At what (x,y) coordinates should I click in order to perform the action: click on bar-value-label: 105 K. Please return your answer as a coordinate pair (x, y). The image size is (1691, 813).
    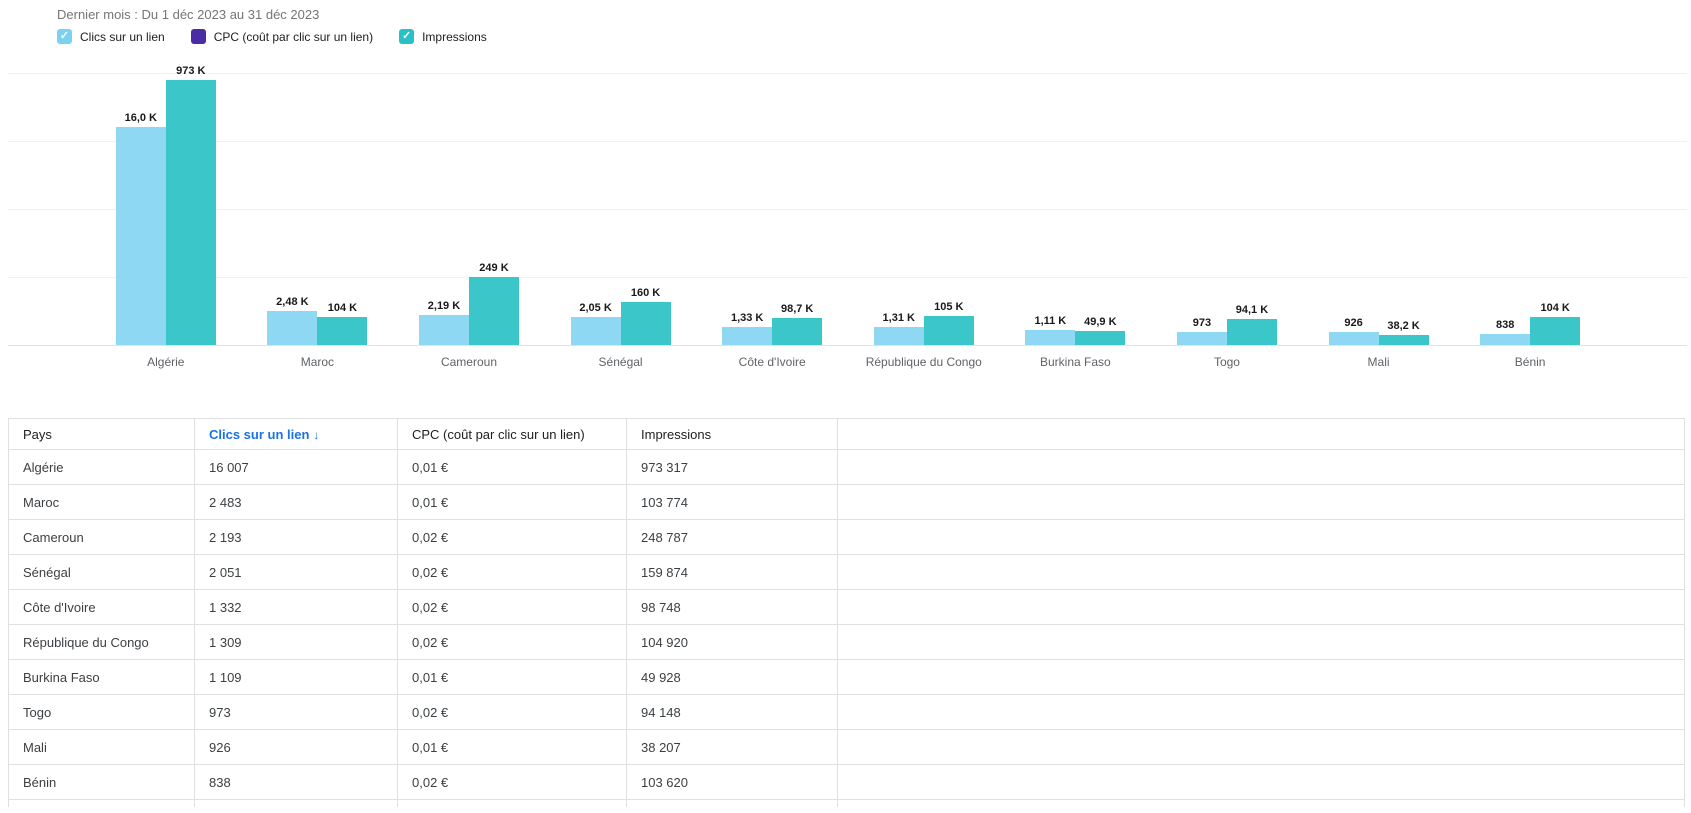
    Looking at the image, I should click on (949, 307).